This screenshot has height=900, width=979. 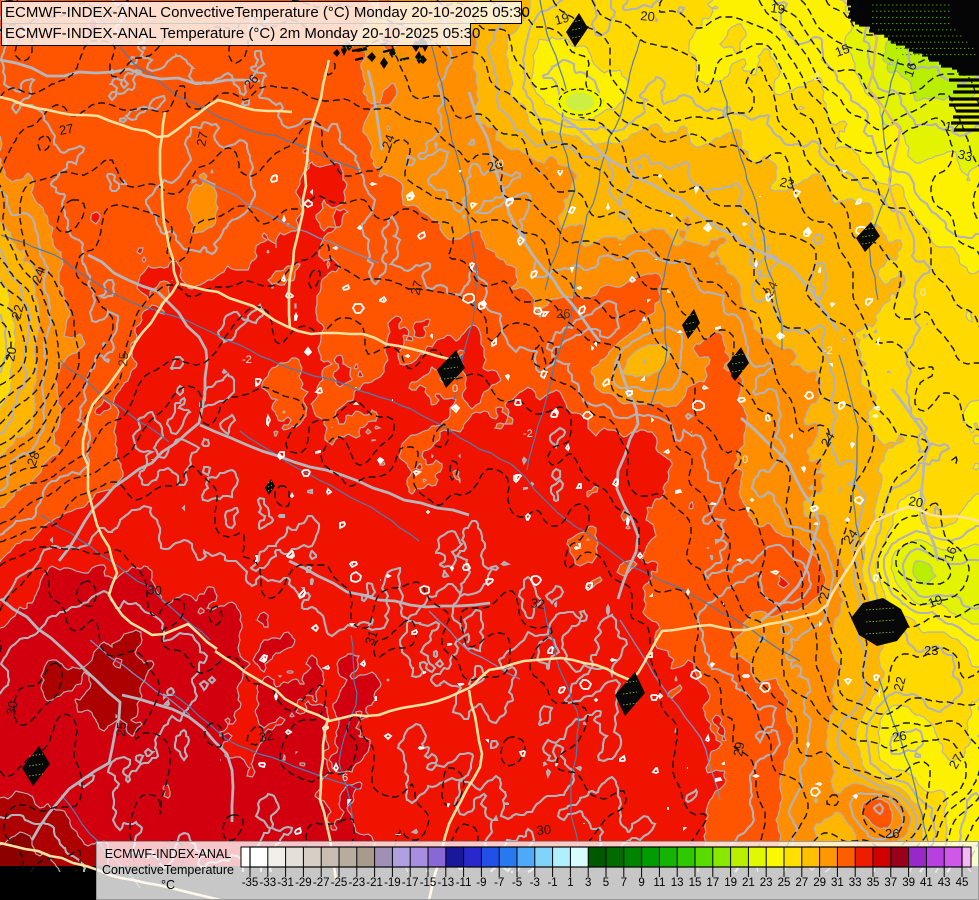 What do you see at coordinates (965, 155) in the screenshot?
I see `svg-text: 33` at bounding box center [965, 155].